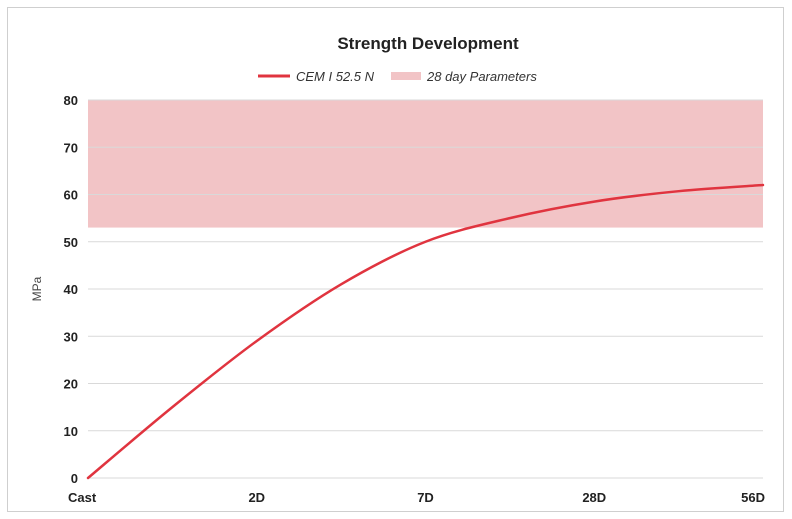 The width and height of the screenshot is (792, 519). What do you see at coordinates (481, 76) in the screenshot?
I see `legend-label-band: 28 day Parameters` at bounding box center [481, 76].